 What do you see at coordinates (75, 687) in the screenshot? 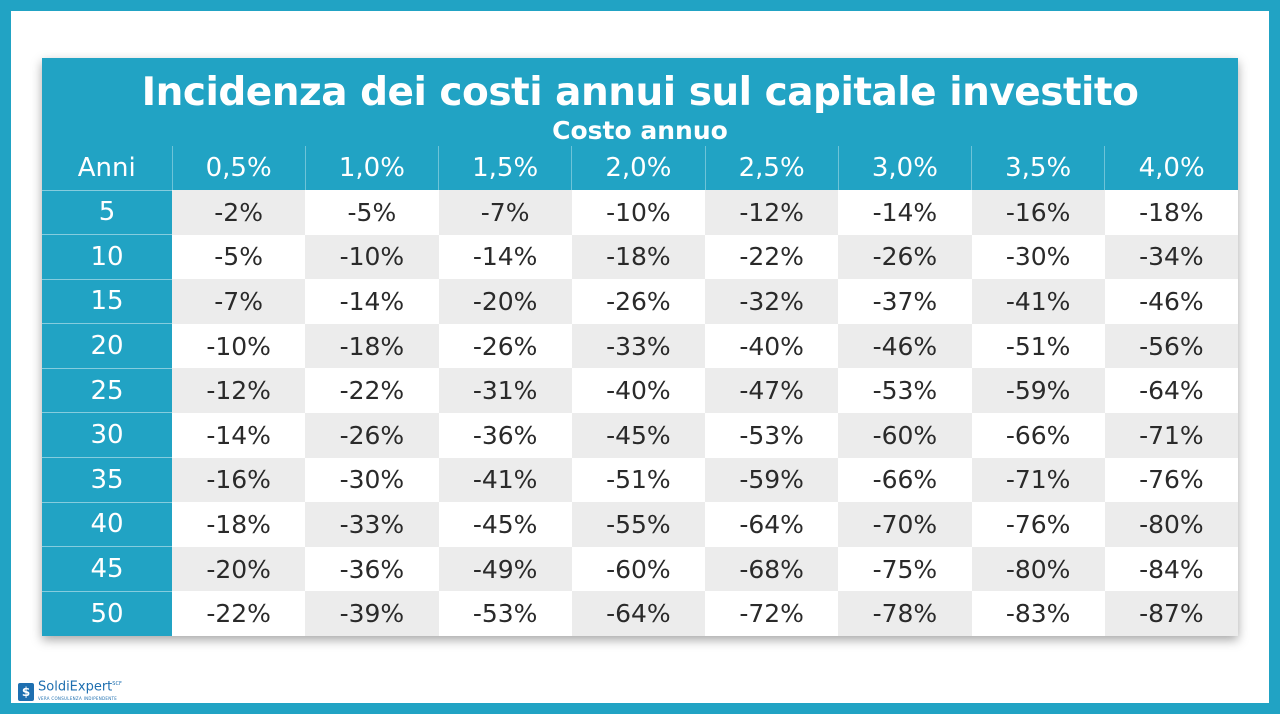
I see `logo-name: SoldiExpert` at bounding box center [75, 687].